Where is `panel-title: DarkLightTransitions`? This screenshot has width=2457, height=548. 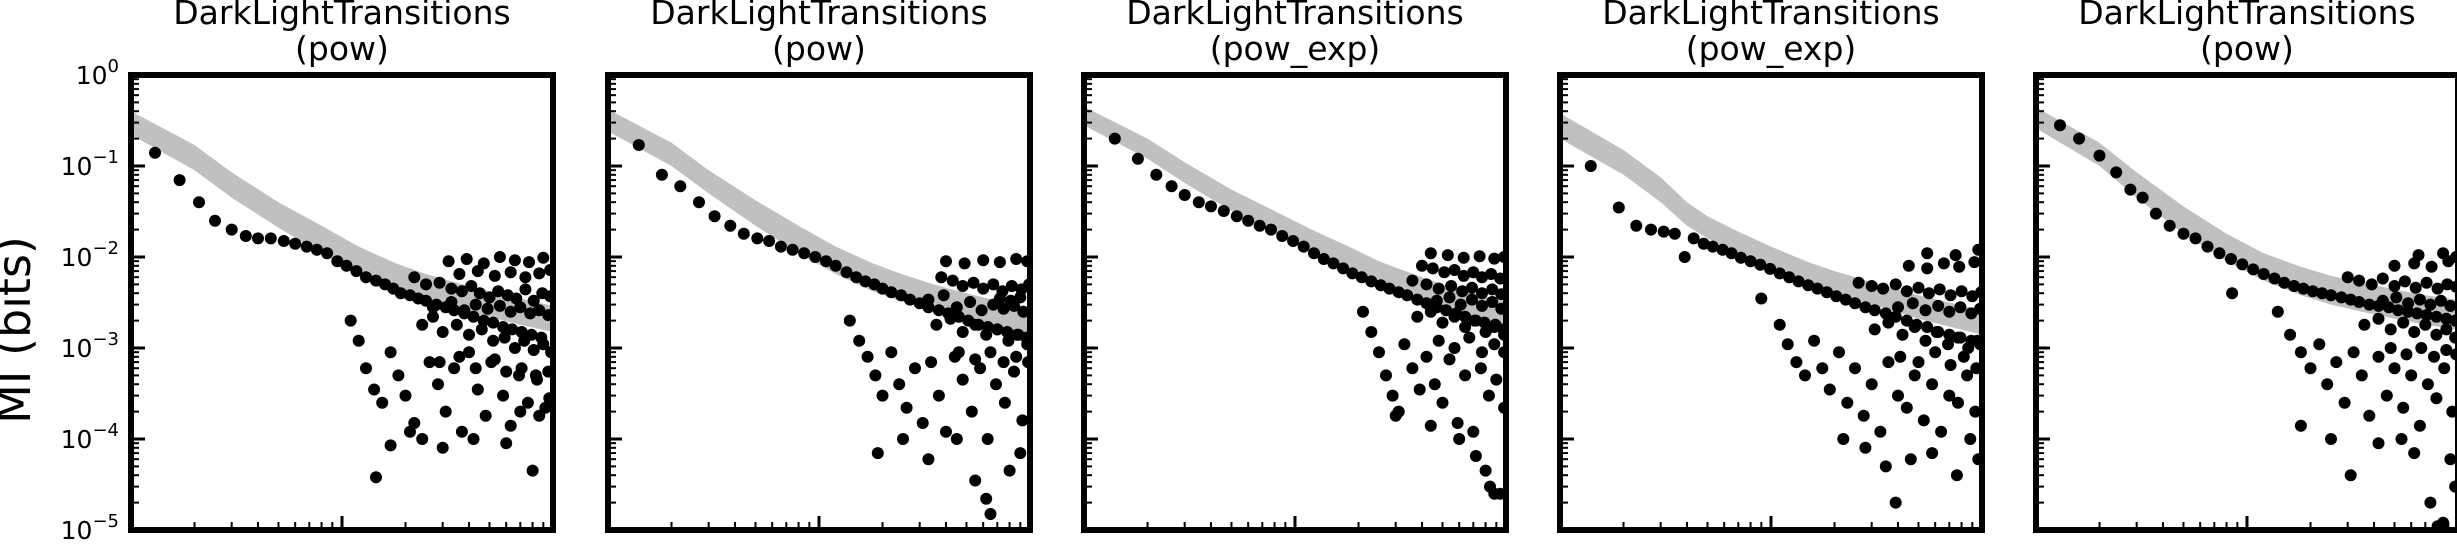
panel-title: DarkLightTransitions is located at coordinates (2246, 16).